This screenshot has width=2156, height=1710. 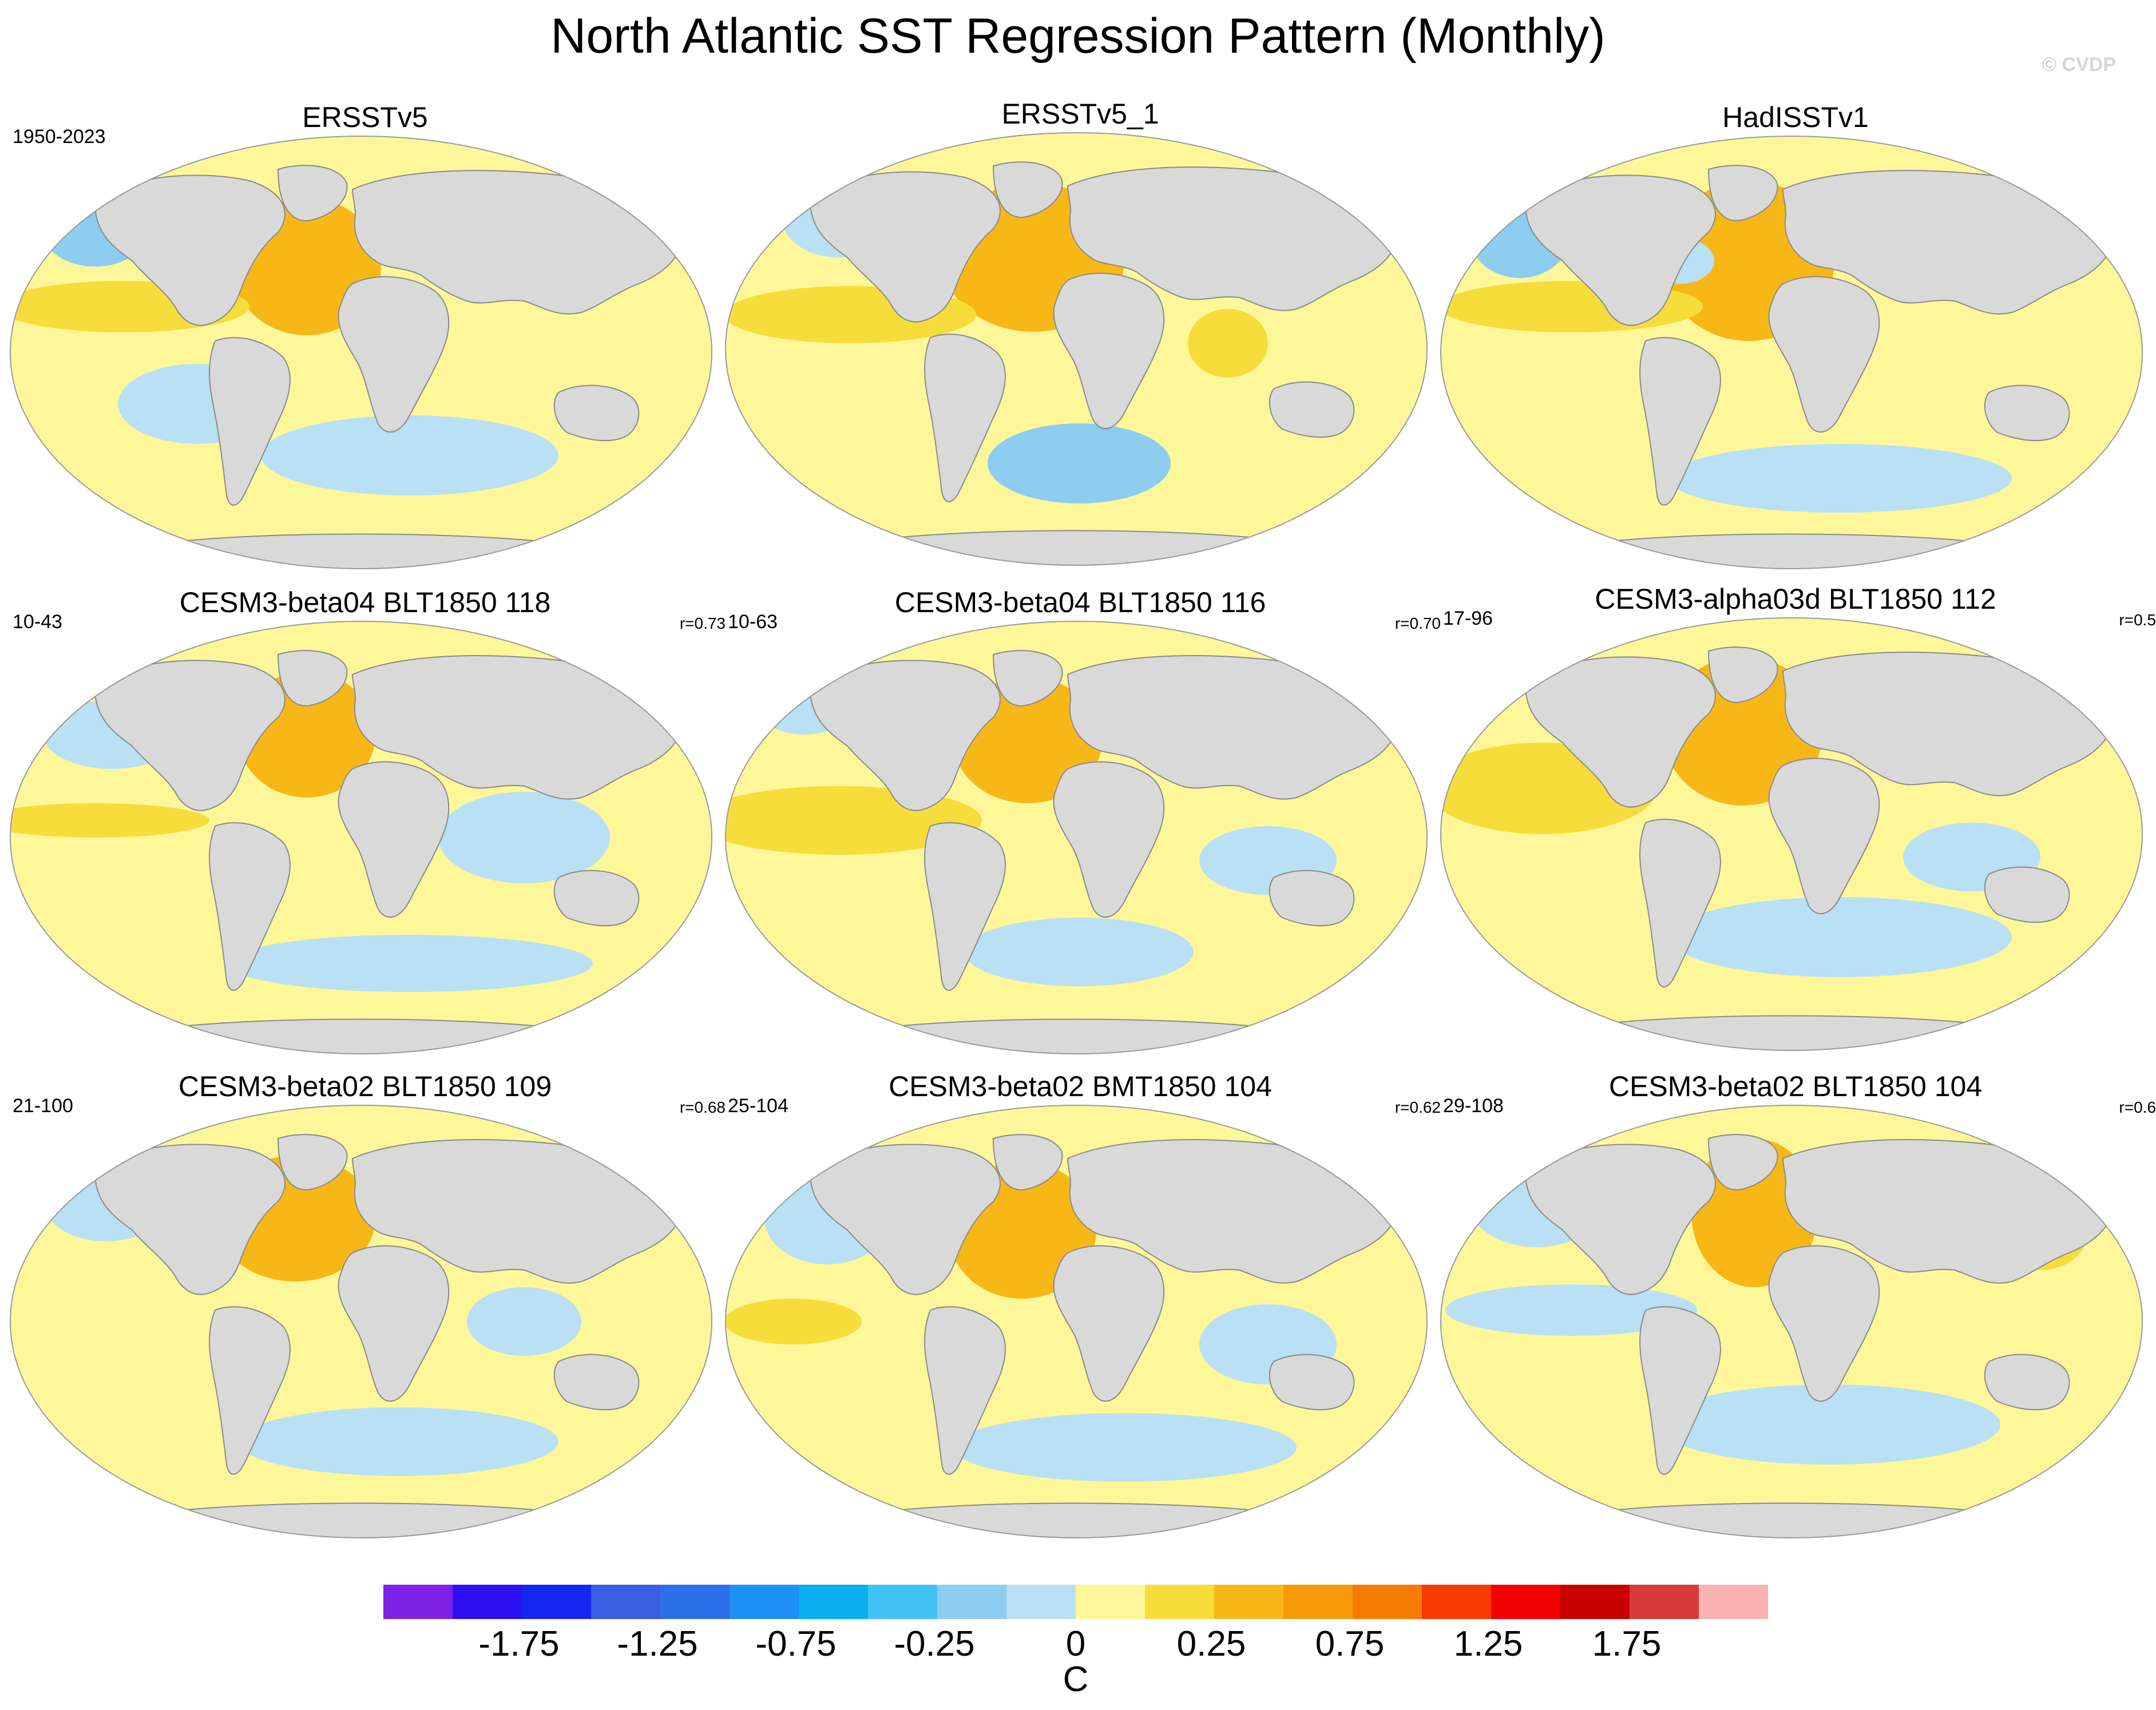 I want to click on panel-title: ERSSTv5_1, so click(x=1080, y=114).